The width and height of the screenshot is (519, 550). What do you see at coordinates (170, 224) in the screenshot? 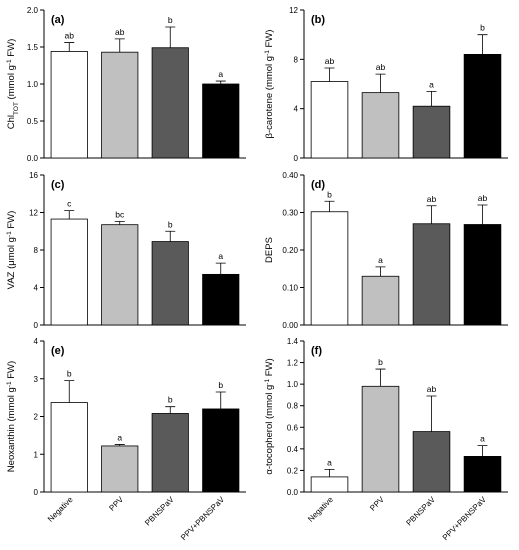
I see `sig-letter-pbnspav: b` at bounding box center [170, 224].